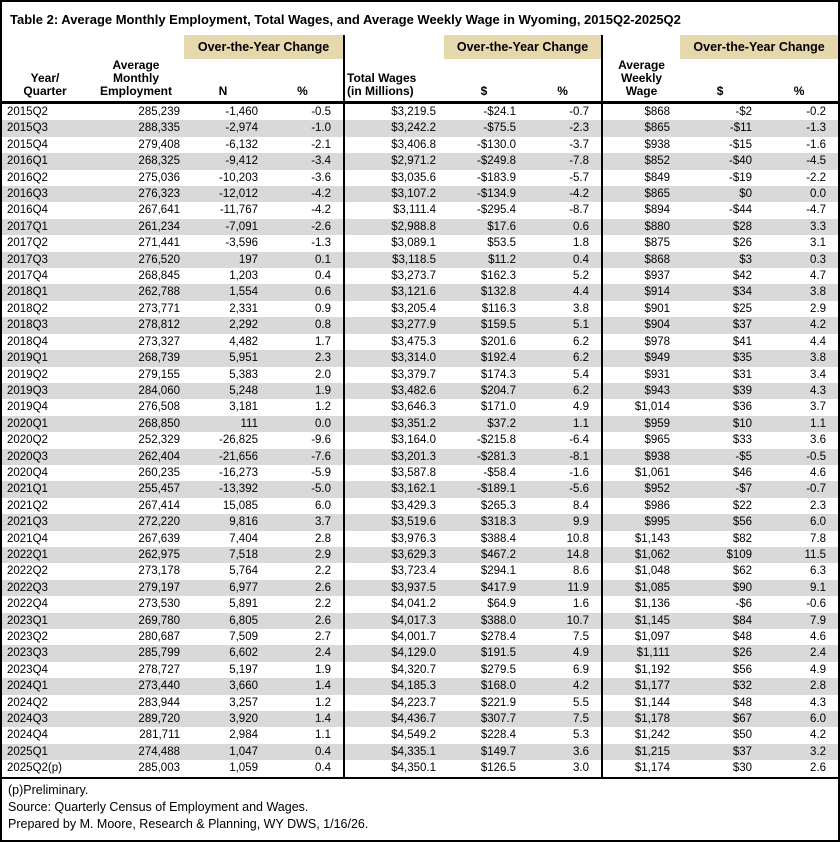  What do you see at coordinates (564, 145) in the screenshot?
I see `value-cell: -3.7` at bounding box center [564, 145].